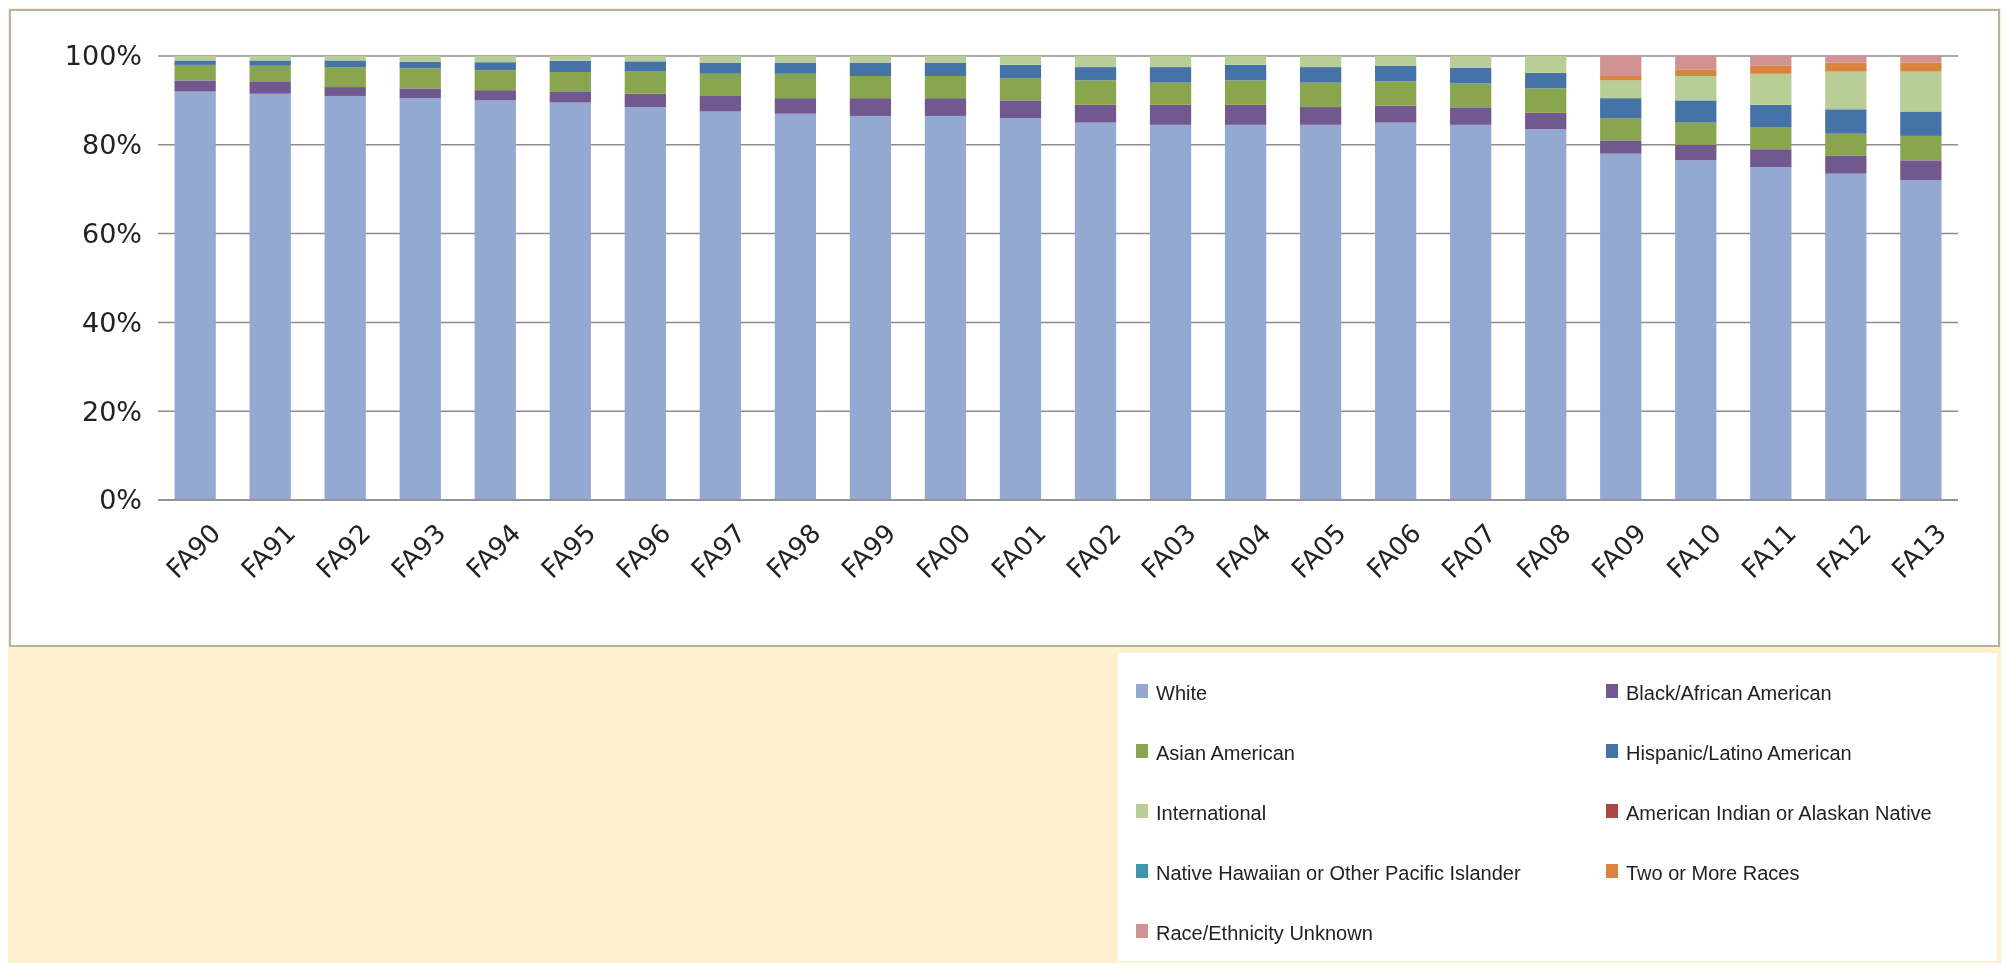 The width and height of the screenshot is (2009, 971). What do you see at coordinates (111, 411) in the screenshot?
I see `y-tick-label: 20%` at bounding box center [111, 411].